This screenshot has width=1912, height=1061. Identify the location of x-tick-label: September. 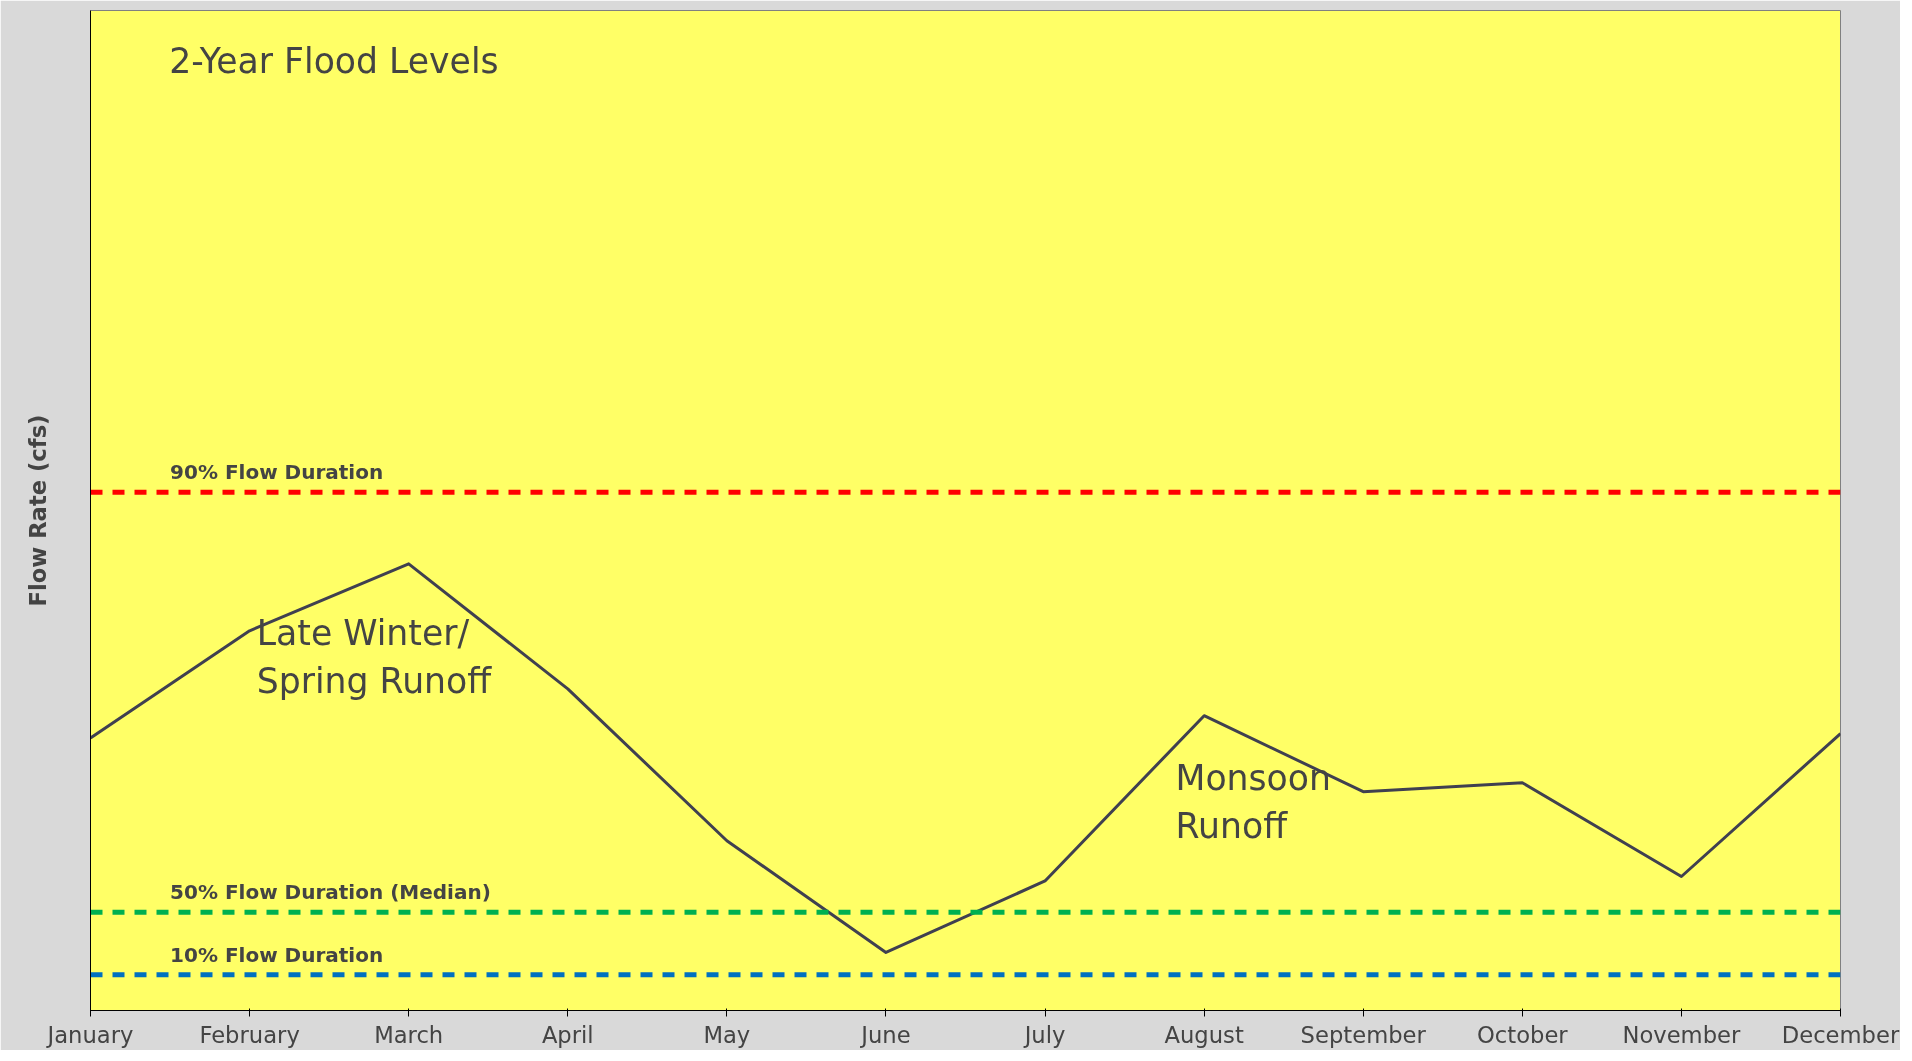
(1363, 1034).